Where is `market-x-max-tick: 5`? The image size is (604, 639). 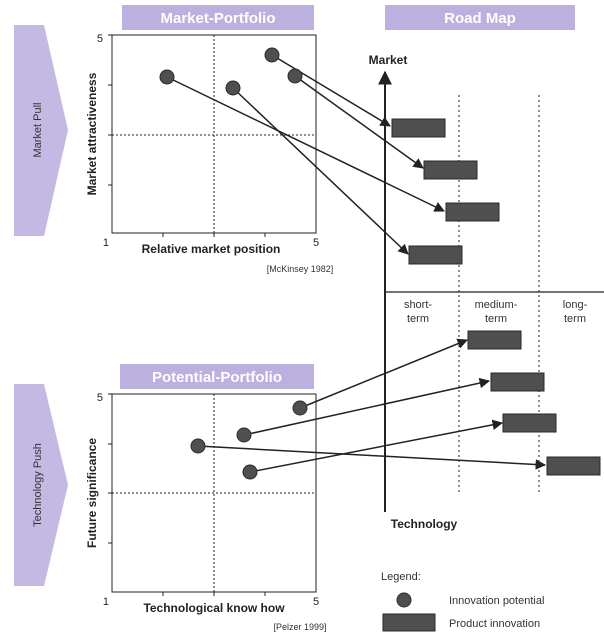
market-x-max-tick: 5 is located at coordinates (316, 243).